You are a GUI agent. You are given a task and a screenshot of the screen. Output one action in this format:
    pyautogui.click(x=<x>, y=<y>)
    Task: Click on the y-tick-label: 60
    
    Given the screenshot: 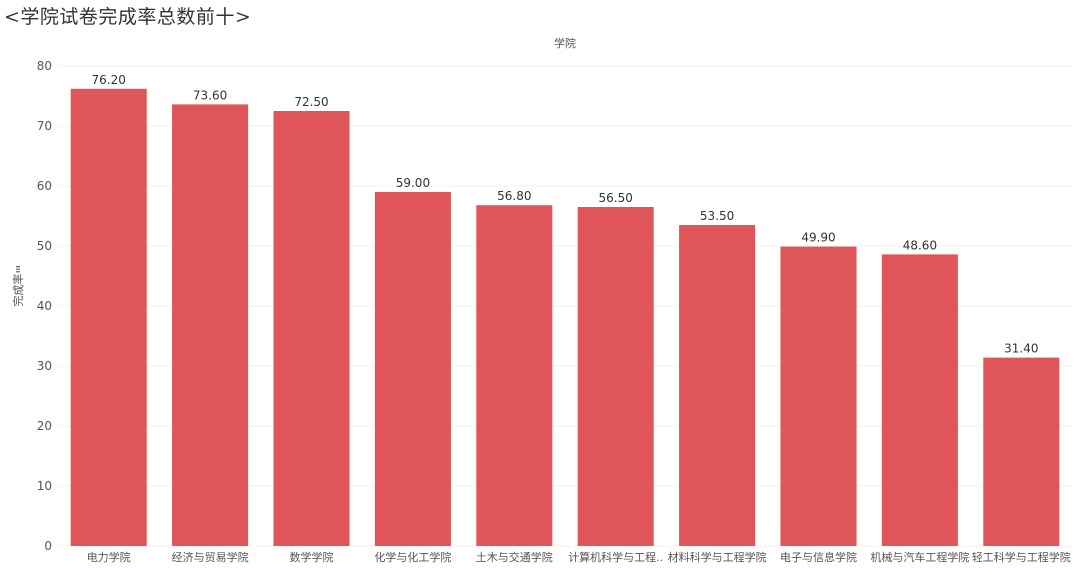 What is the action you would take?
    pyautogui.click(x=44, y=186)
    